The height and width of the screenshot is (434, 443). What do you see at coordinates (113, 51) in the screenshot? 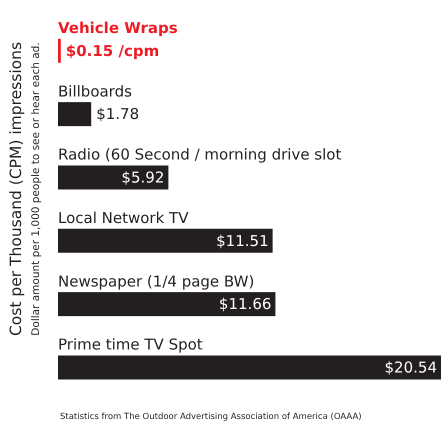
I see `data-label: $0.15 /cpm` at bounding box center [113, 51].